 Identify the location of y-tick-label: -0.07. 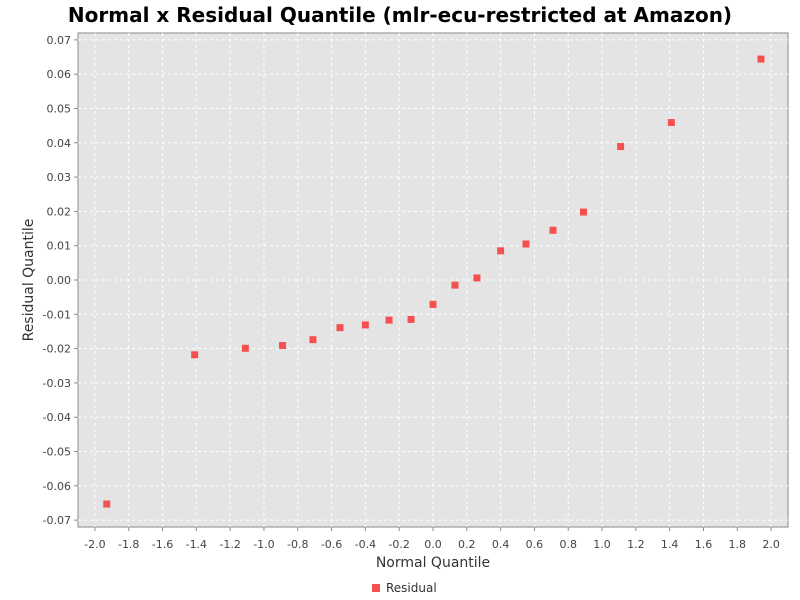
(57, 520).